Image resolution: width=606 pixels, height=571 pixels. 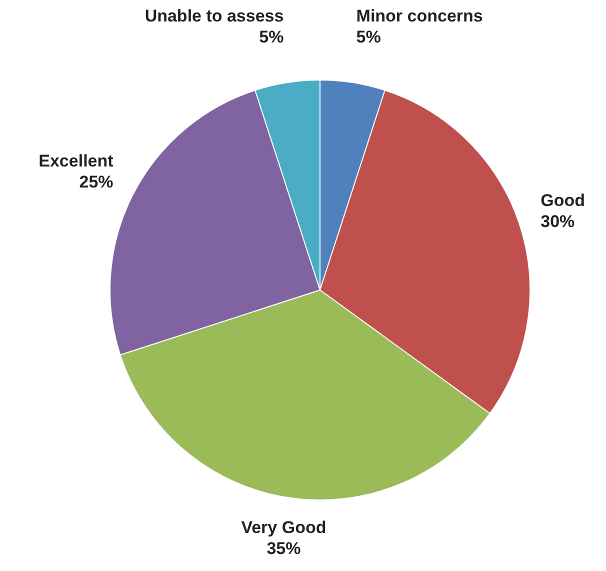 I want to click on data-label: 30%, so click(x=557, y=221).